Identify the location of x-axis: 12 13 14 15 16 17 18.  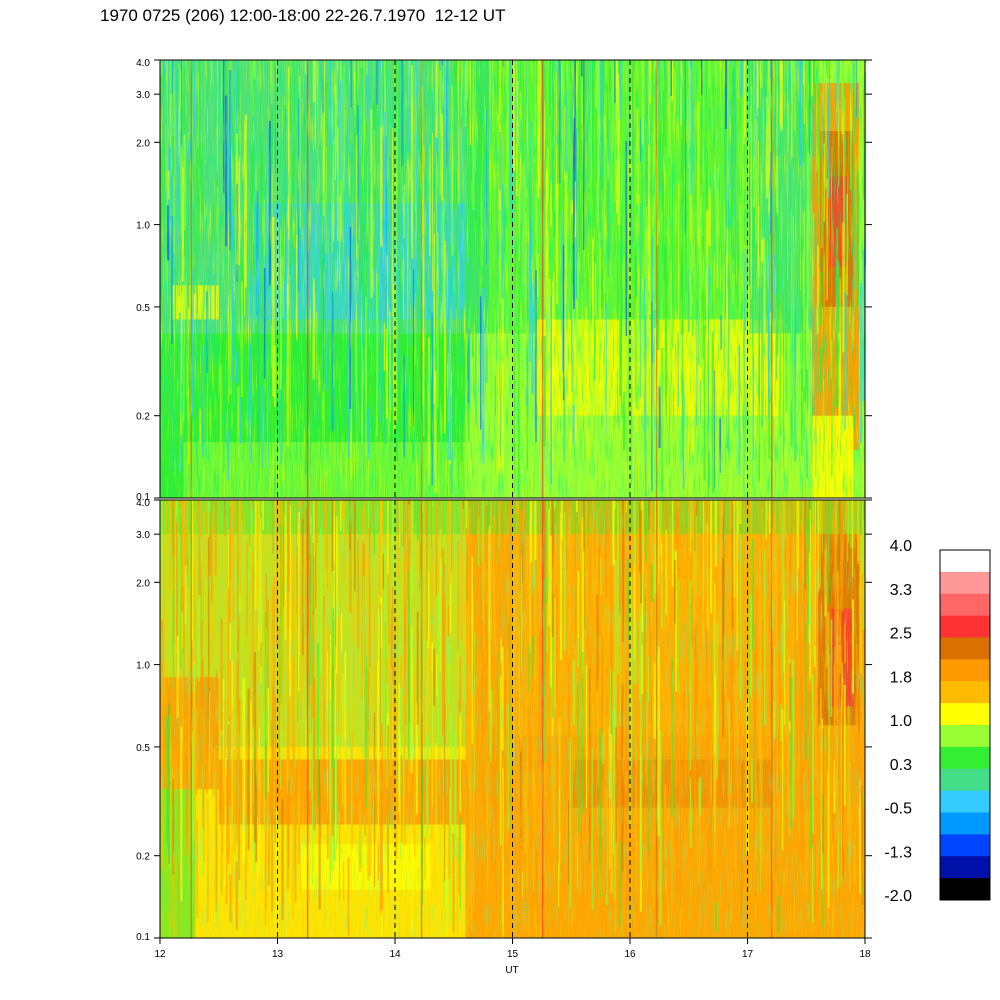
(512, 949).